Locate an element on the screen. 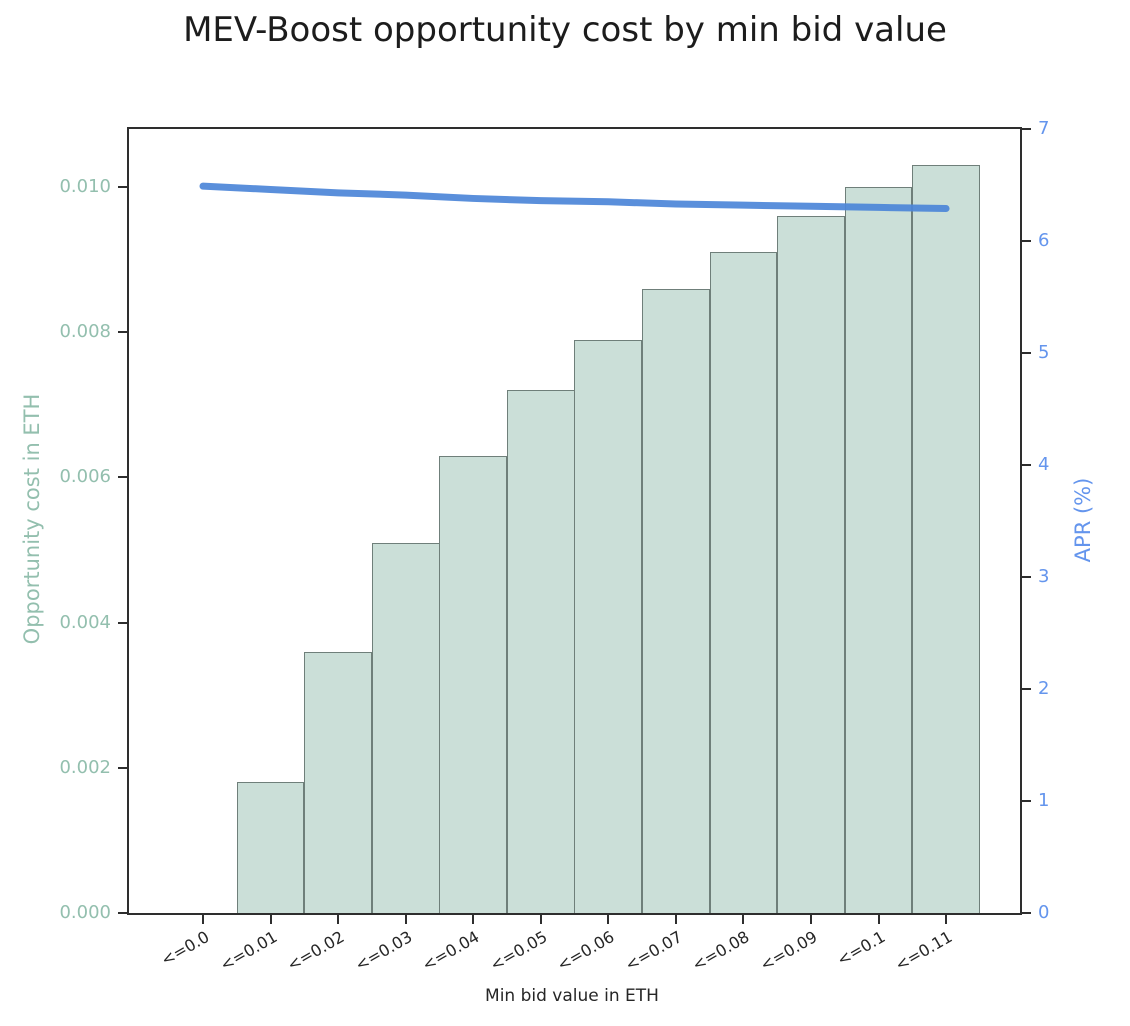 The image size is (1130, 1026). right-tick-label: 4 is located at coordinates (1044, 464).